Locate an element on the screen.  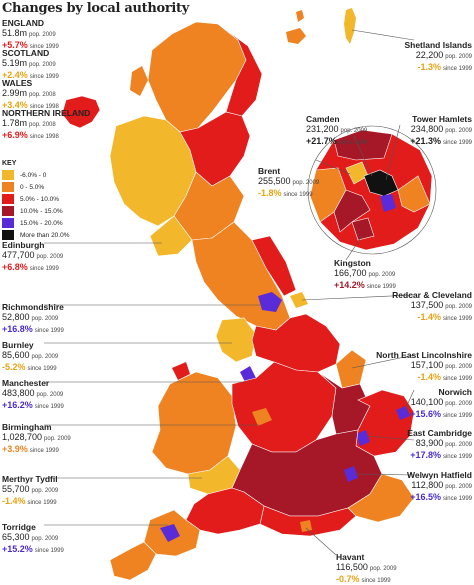
region-cornwall is located at coordinates (133, 561).